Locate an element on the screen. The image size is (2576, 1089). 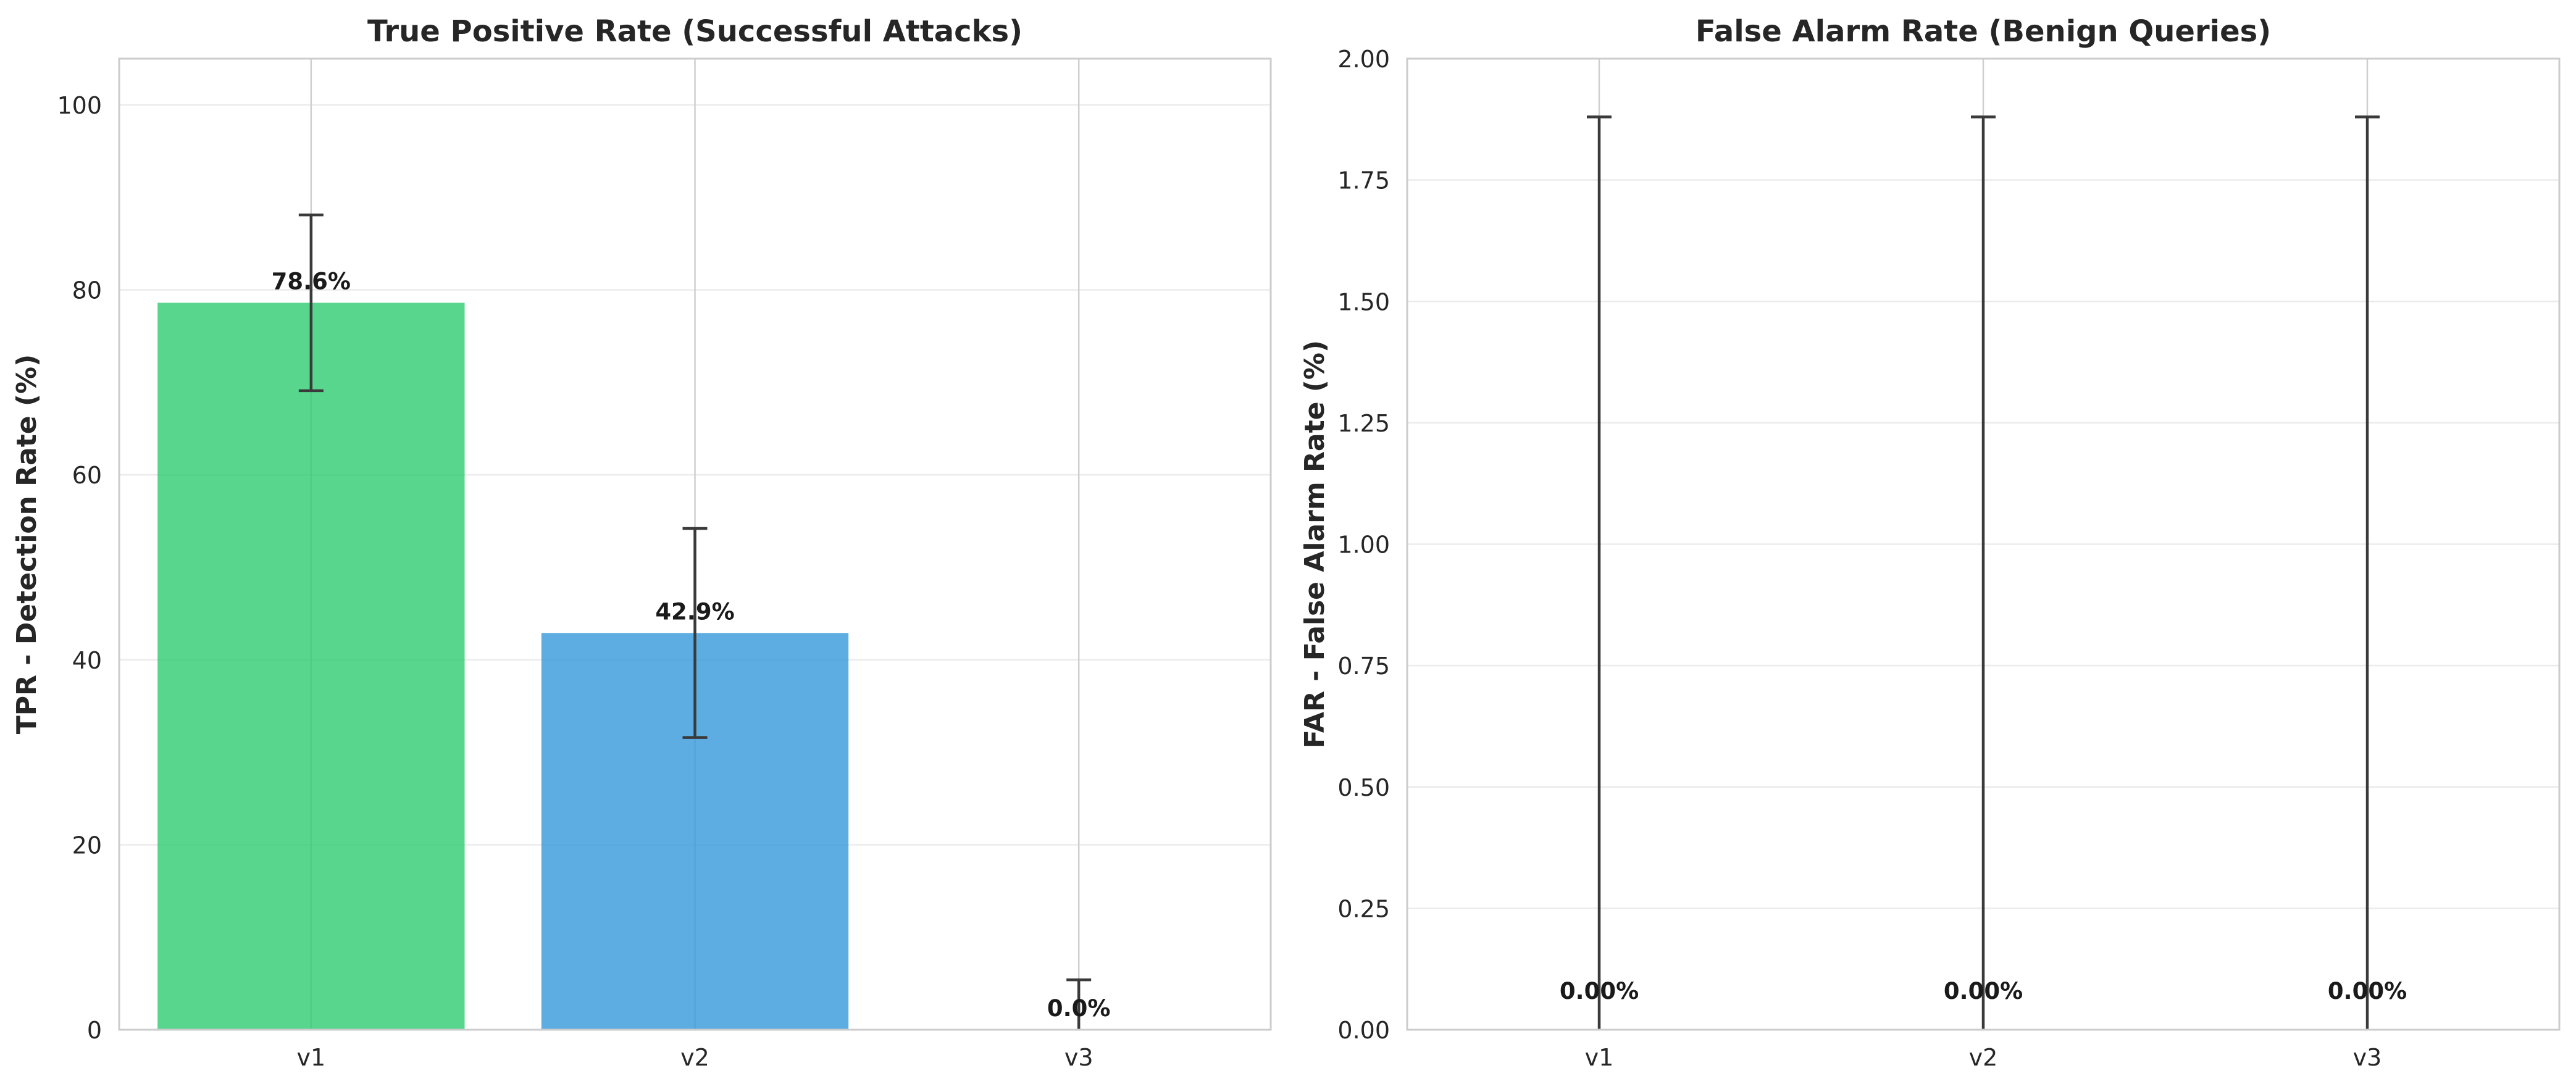
y-tick-label: 1.25 is located at coordinates (1363, 423).